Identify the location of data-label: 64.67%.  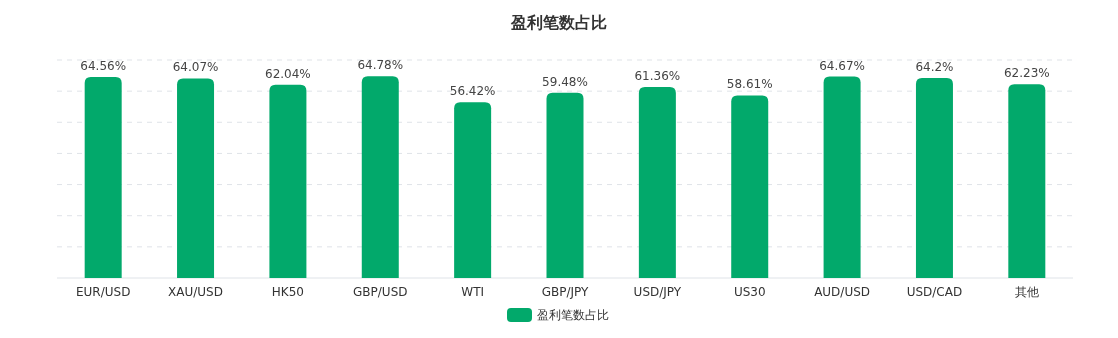
(842, 65).